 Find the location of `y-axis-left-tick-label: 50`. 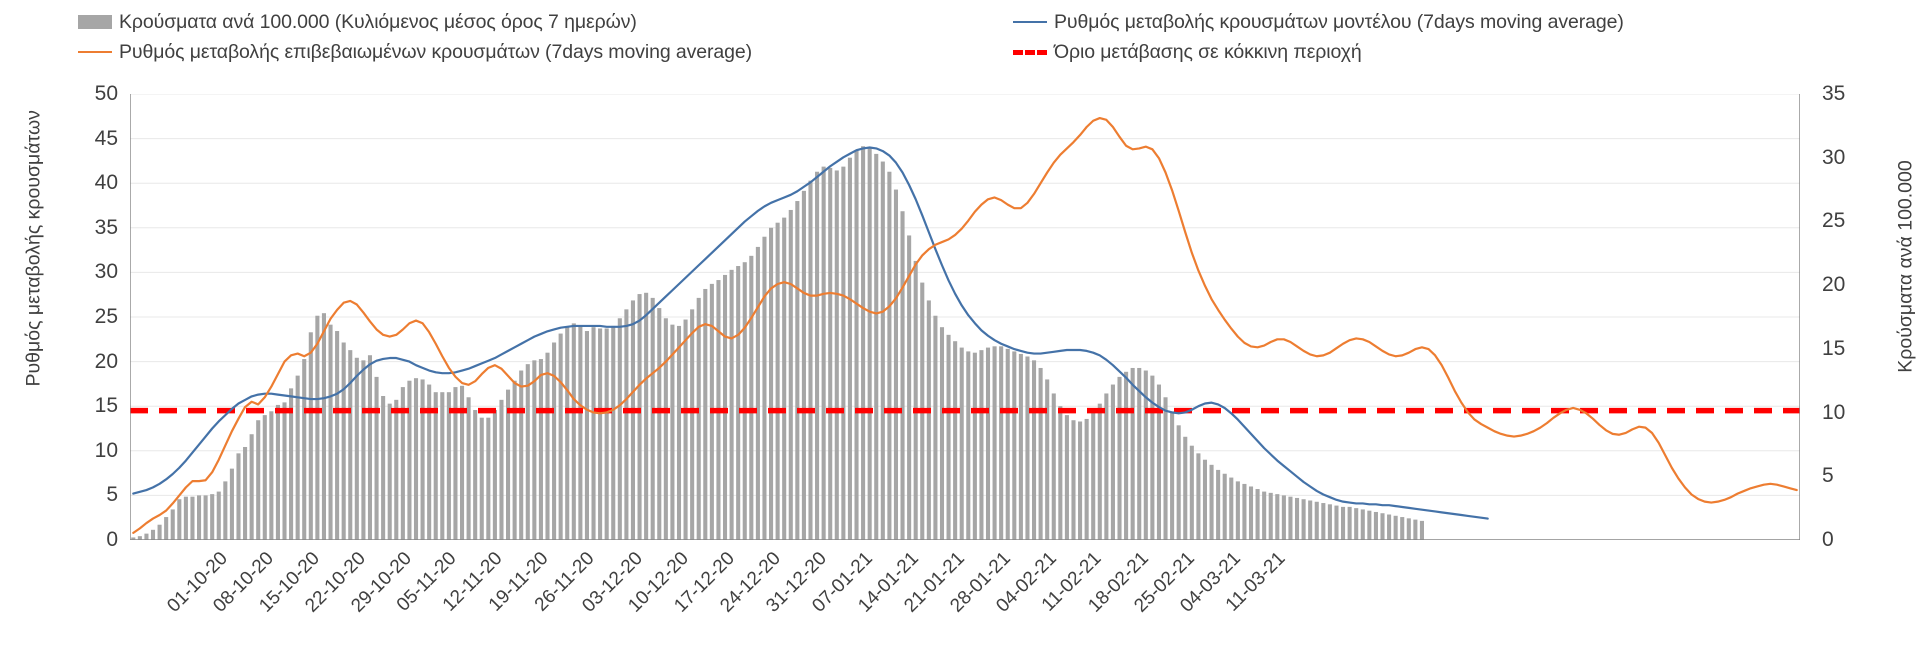

y-axis-left-tick-label: 50 is located at coordinates (106, 93).